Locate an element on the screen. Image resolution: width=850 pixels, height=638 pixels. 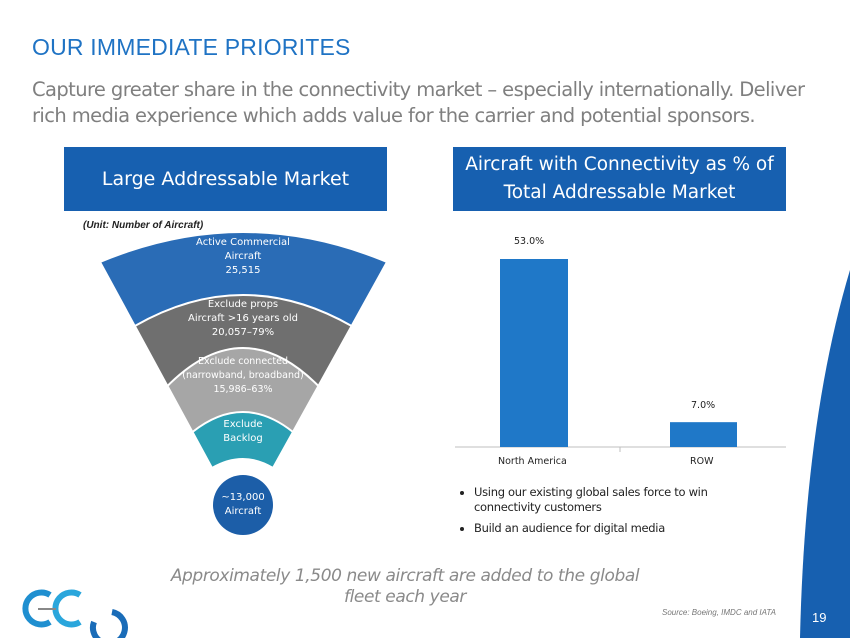
funnel-result-label: ~13,000 Aircraft is located at coordinates (243, 505).